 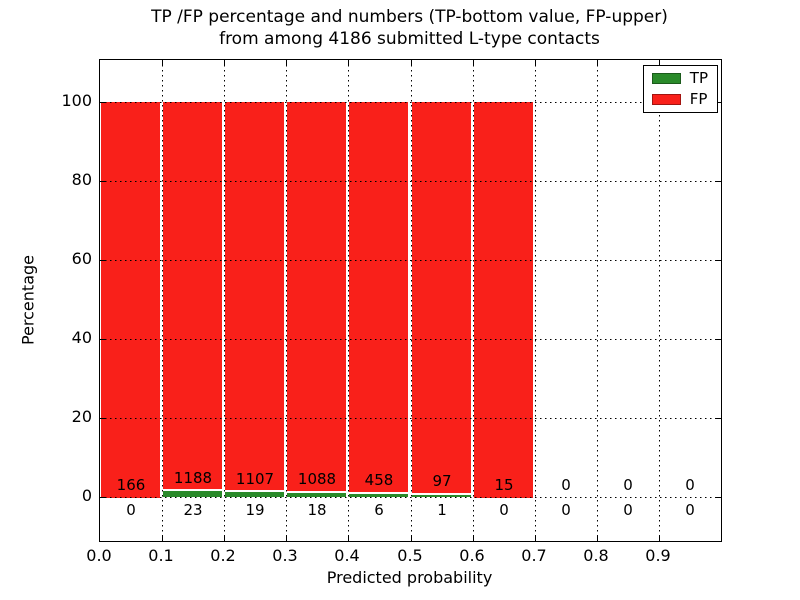 What do you see at coordinates (131, 485) in the screenshot?
I see `fp-count-label: 166` at bounding box center [131, 485].